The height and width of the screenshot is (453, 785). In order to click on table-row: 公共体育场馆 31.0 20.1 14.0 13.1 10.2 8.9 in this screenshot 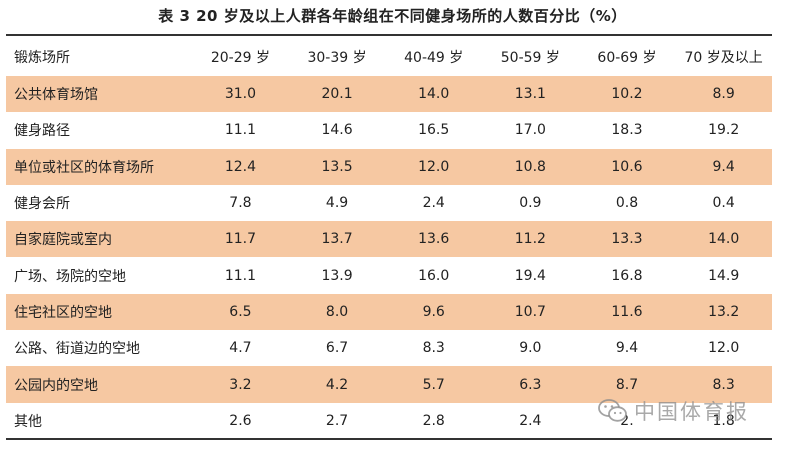, I will do `click(389, 94)`.